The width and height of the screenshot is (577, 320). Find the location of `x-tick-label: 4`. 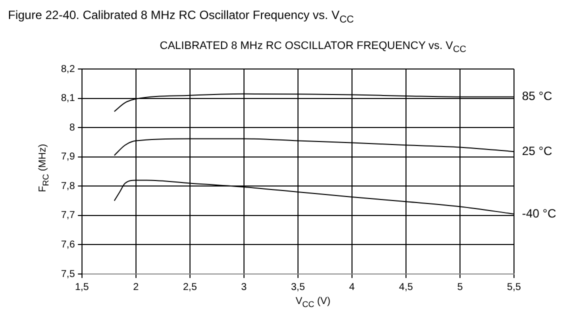

x-tick-label: 4 is located at coordinates (352, 287).